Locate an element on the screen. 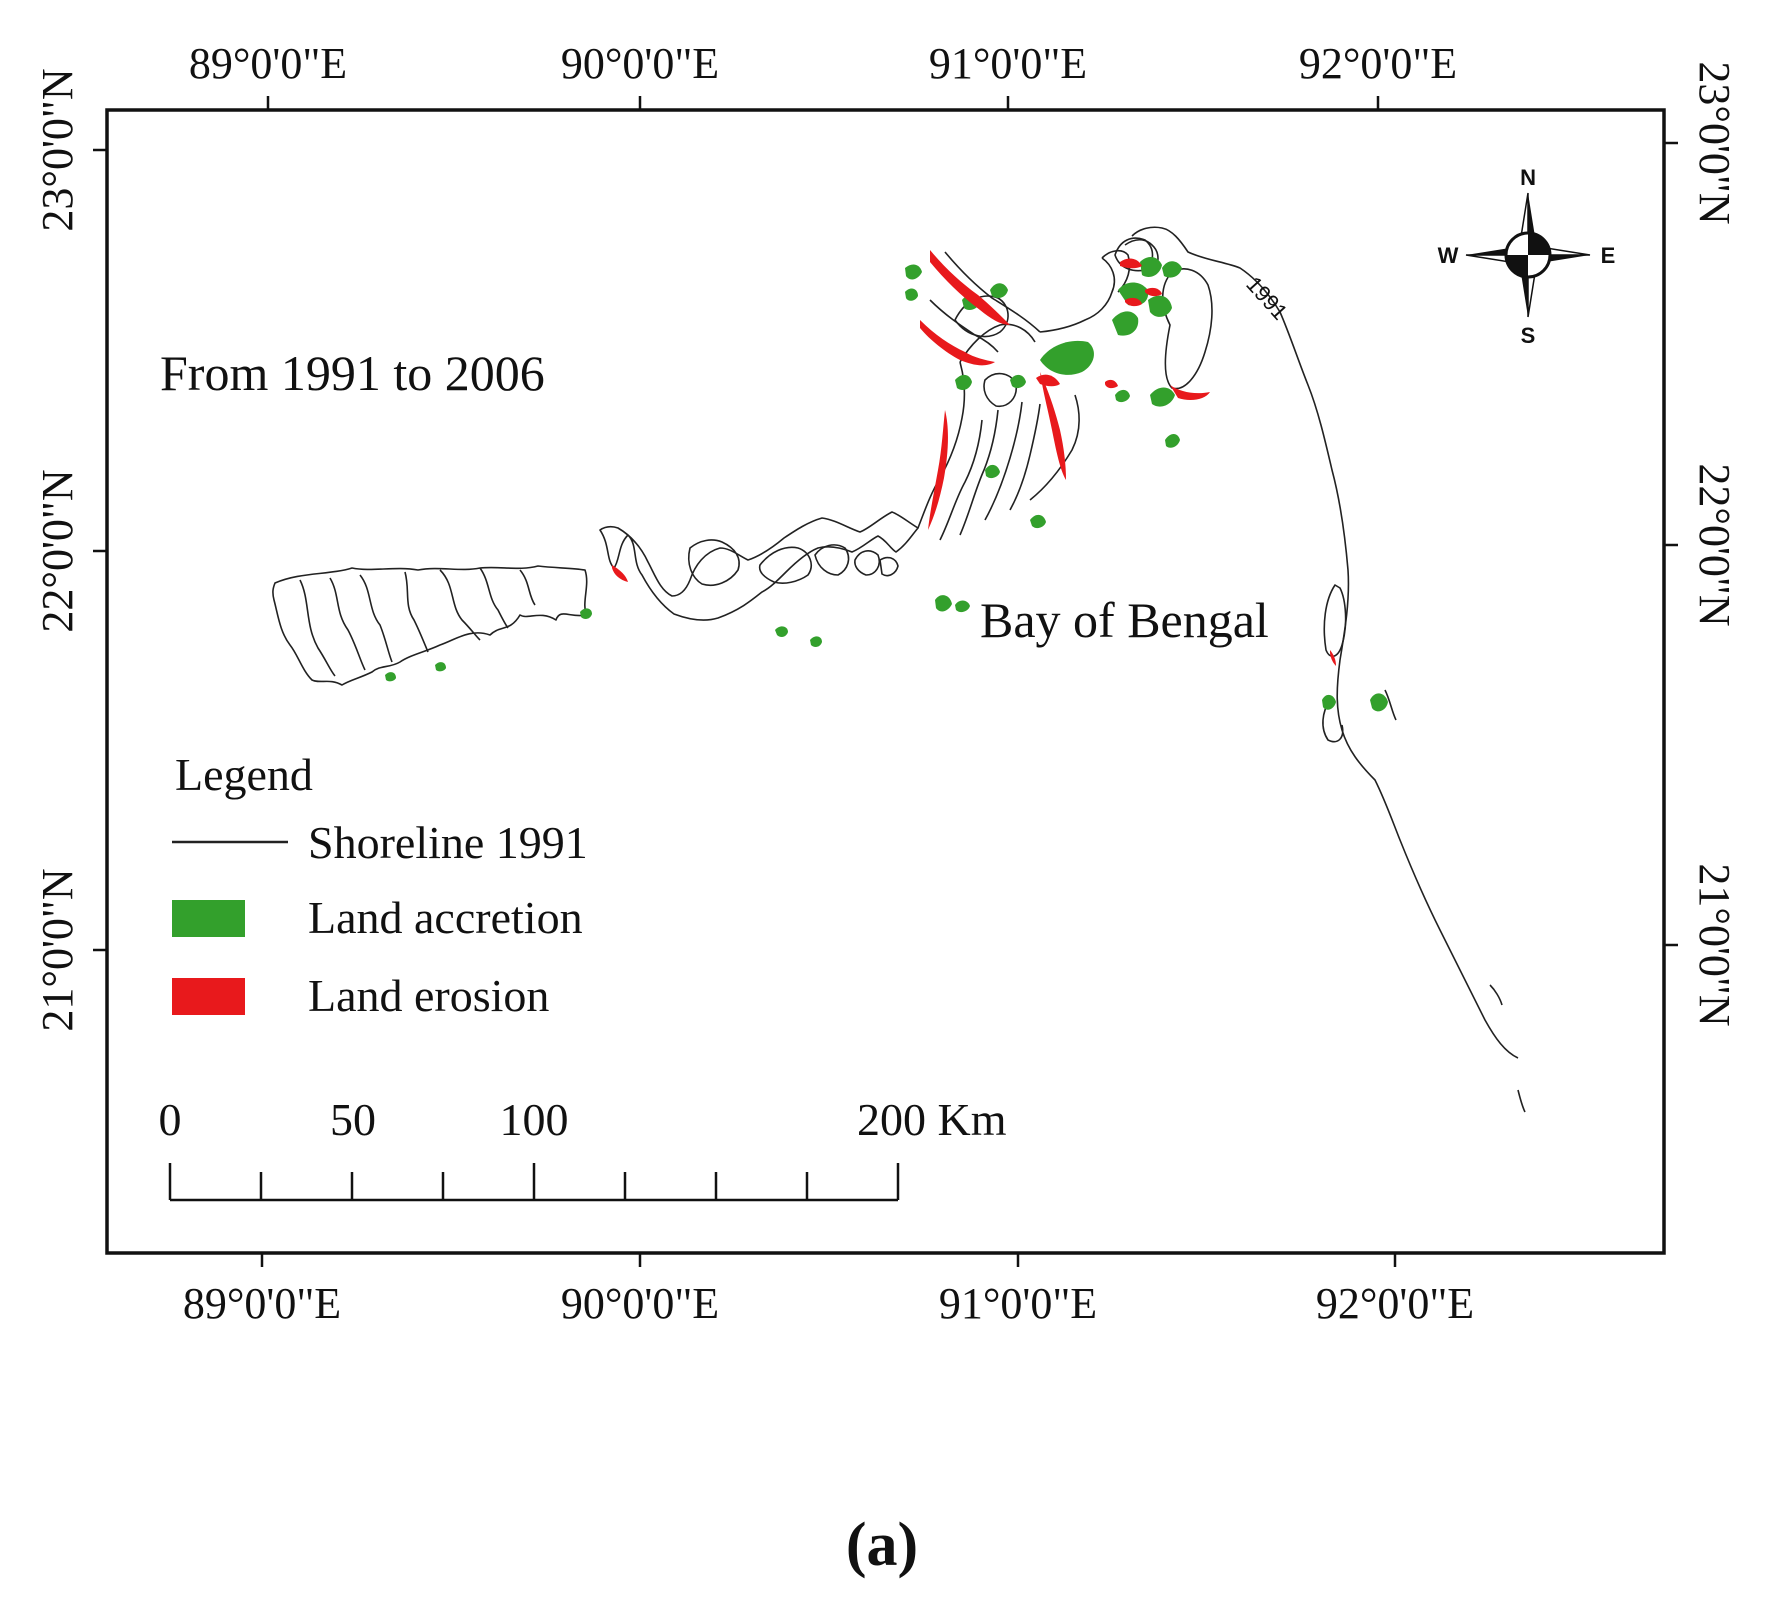  right-tick-label: 23°0'0"N is located at coordinates (1714, 142).